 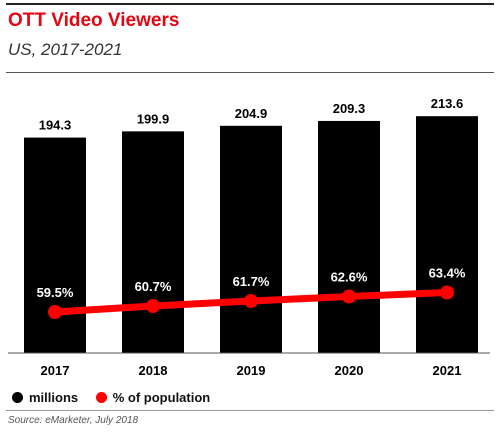 What do you see at coordinates (55, 292) in the screenshot?
I see `population-label-2017: 59.5%` at bounding box center [55, 292].